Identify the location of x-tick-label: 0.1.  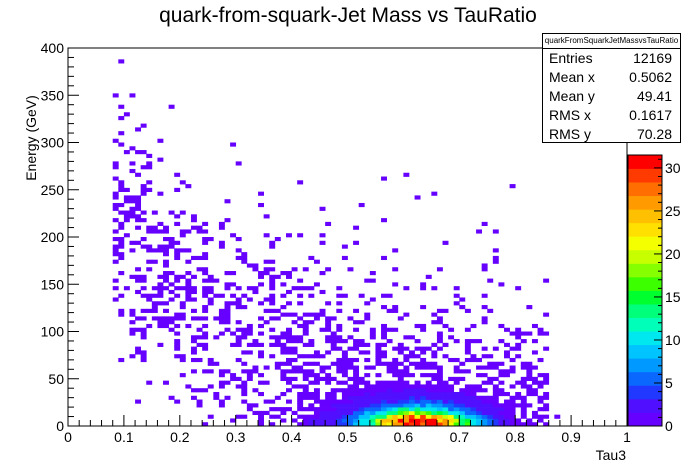
(124, 437).